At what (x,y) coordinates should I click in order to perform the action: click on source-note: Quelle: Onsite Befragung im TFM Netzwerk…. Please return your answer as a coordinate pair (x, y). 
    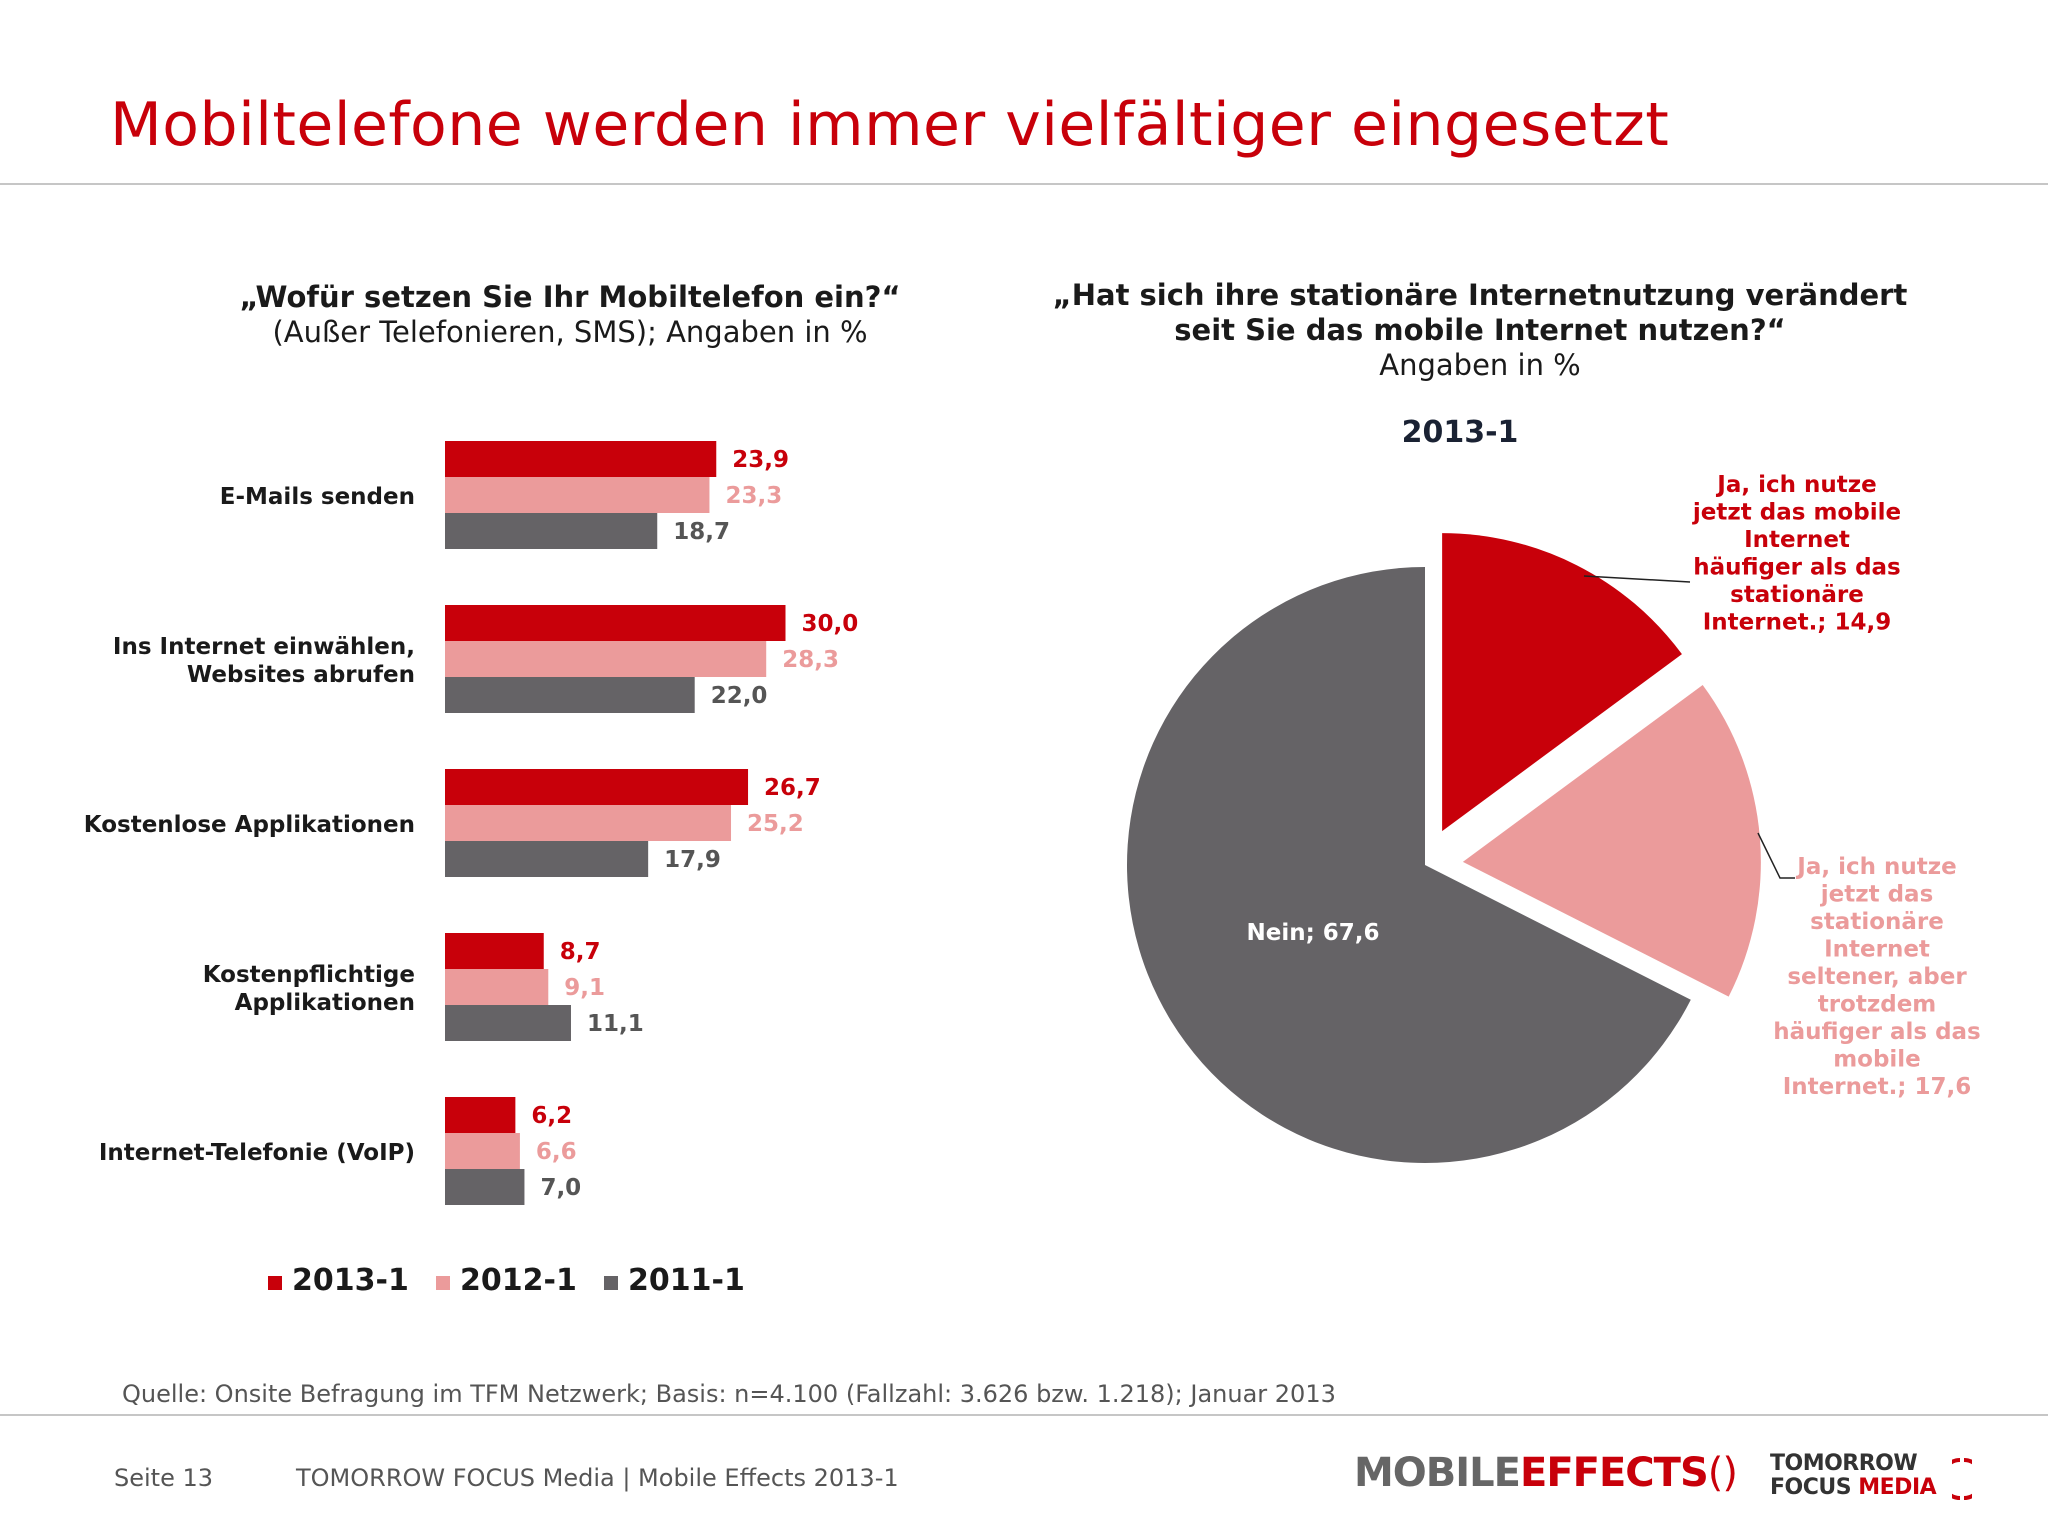
    Looking at the image, I should click on (729, 1394).